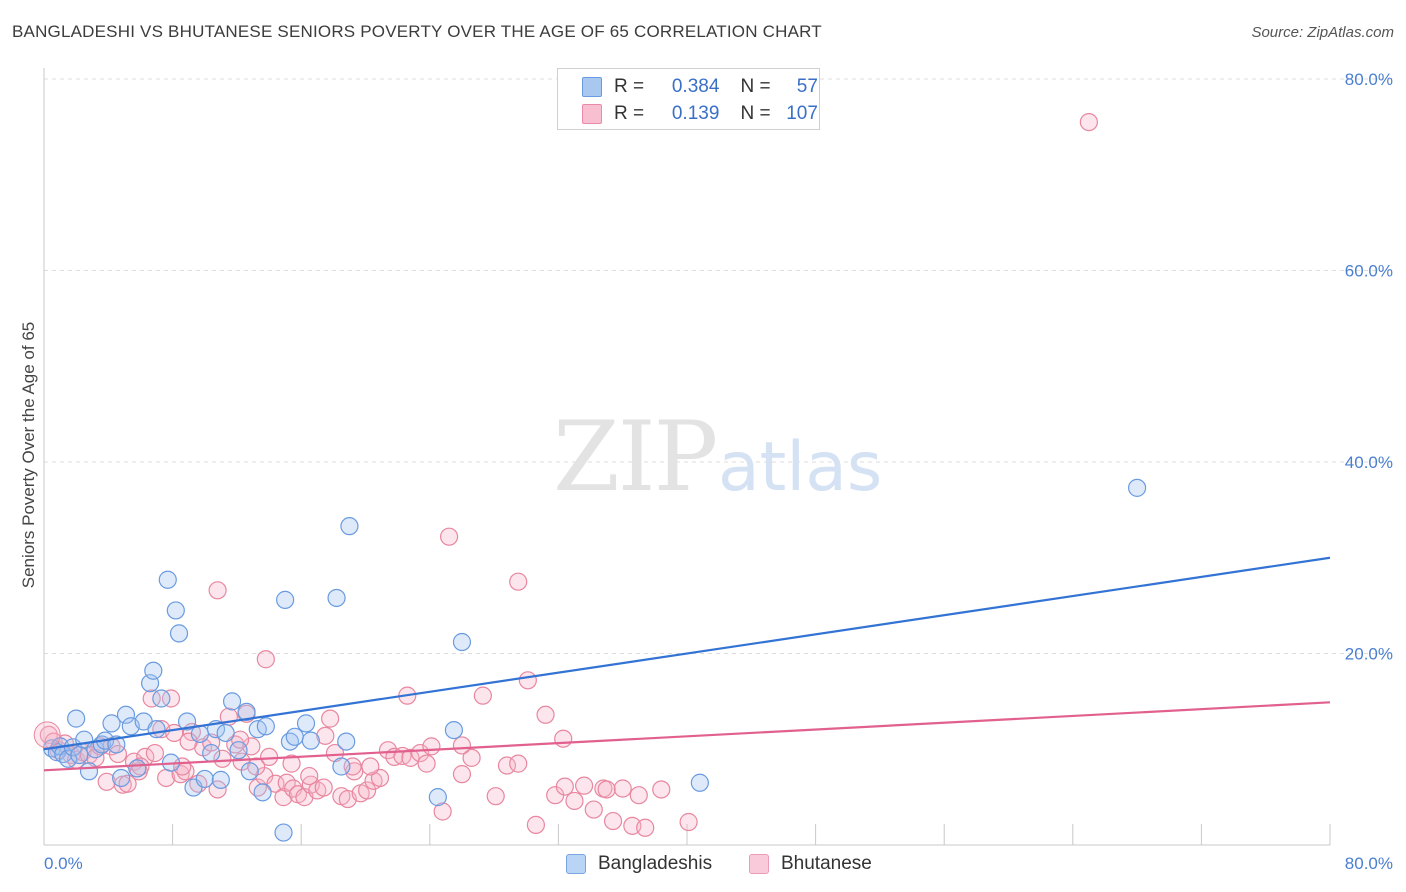  What do you see at coordinates (639, 864) in the screenshot?
I see `bottom-legend-bangladeshis: Bangladeshis` at bounding box center [639, 864].